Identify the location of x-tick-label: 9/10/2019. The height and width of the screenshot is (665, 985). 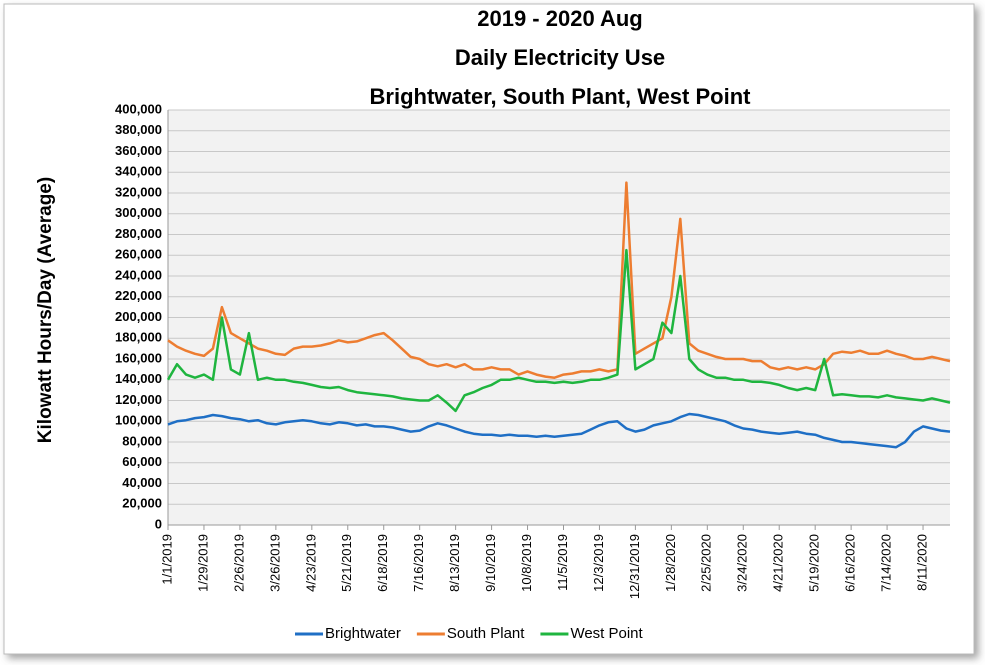
(490, 563).